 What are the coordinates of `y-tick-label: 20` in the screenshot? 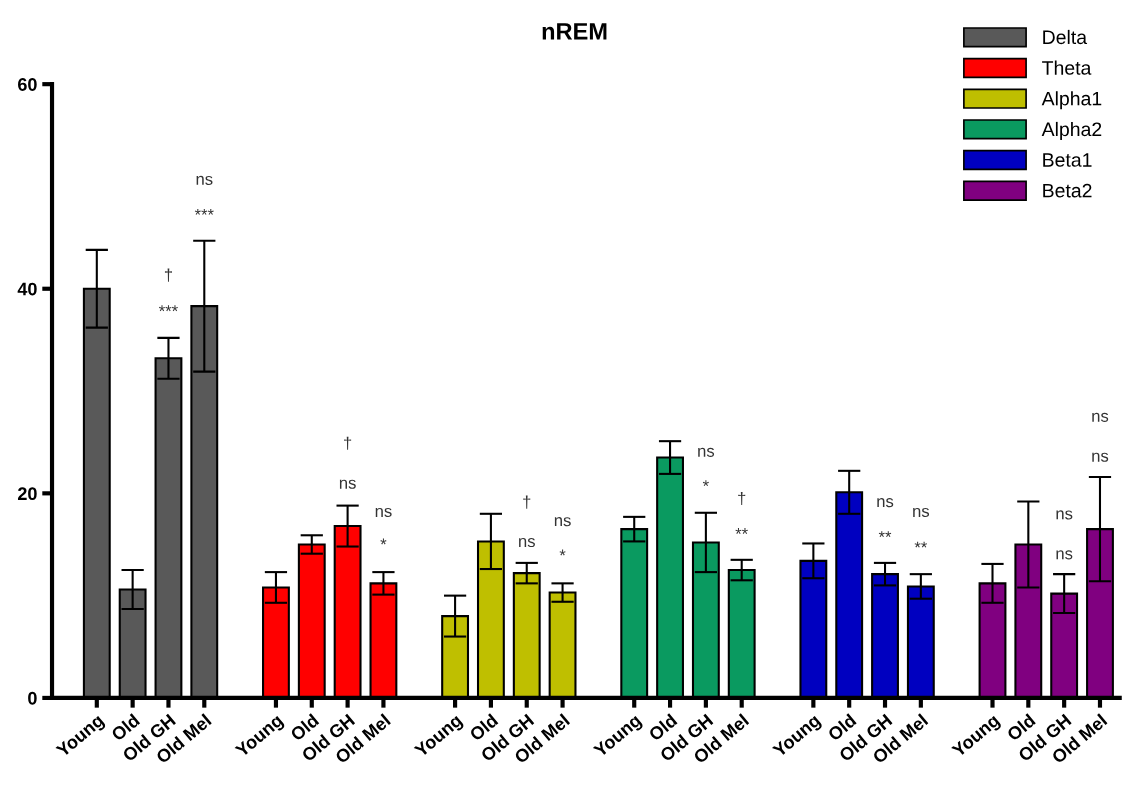 It's located at (27, 494).